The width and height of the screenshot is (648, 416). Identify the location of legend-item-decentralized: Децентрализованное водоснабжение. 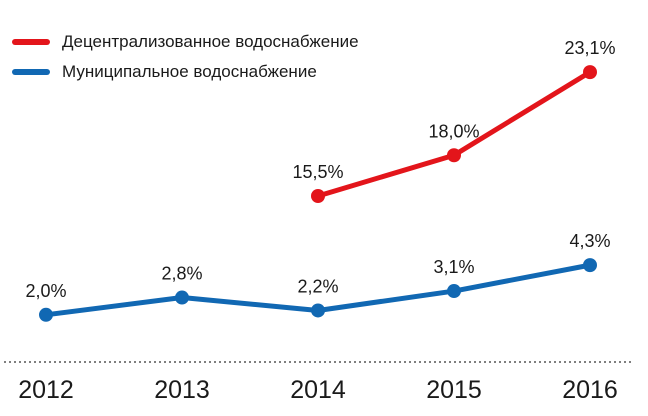
(185, 42).